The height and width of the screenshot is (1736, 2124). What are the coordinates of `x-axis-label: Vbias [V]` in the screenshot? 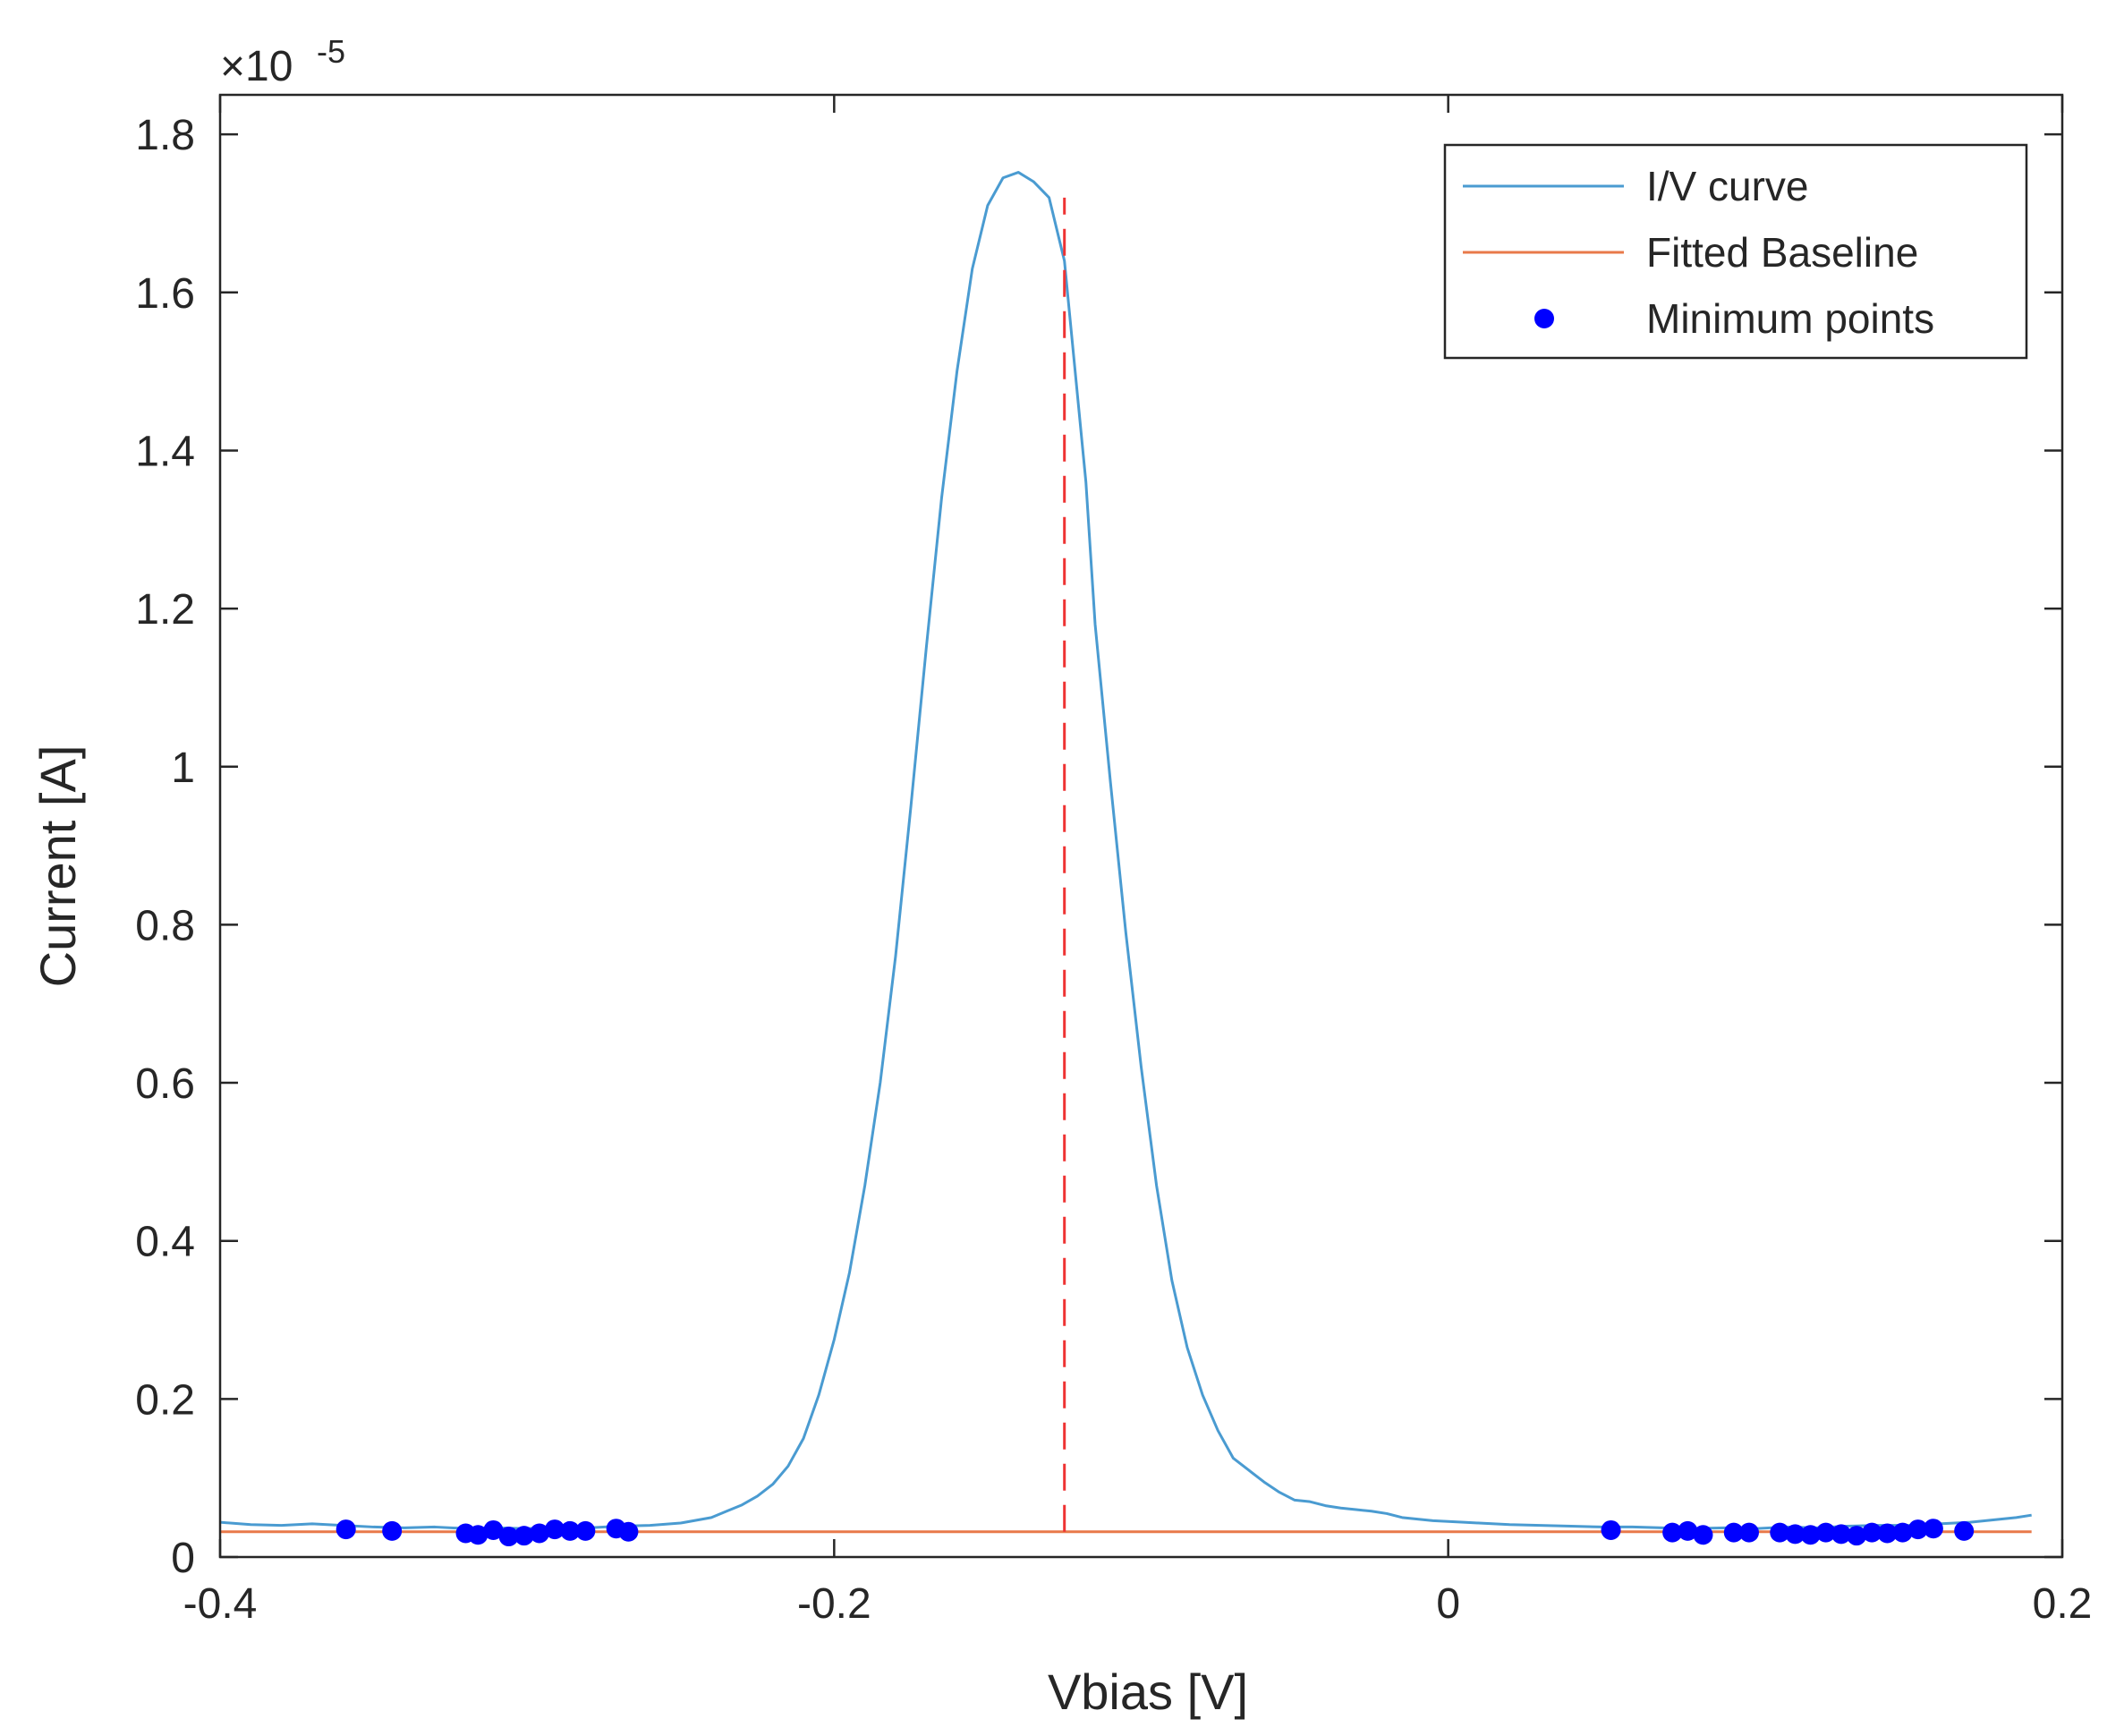 It's located at (1148, 1692).